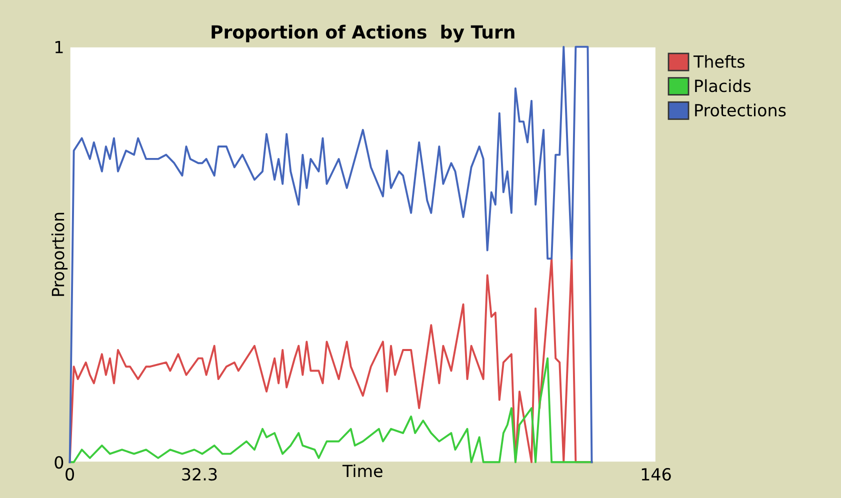  Describe the element at coordinates (330, 410) in the screenshot. I see `line-series` at that location.